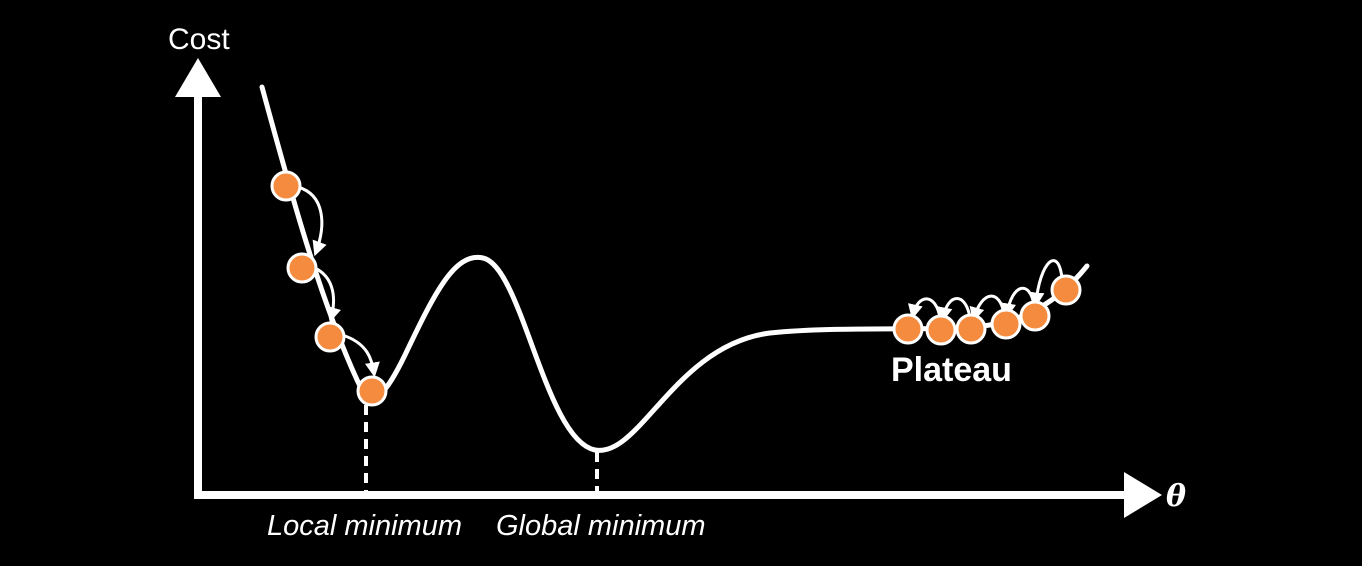  I want to click on plateau-label: Plateau, so click(951, 370).